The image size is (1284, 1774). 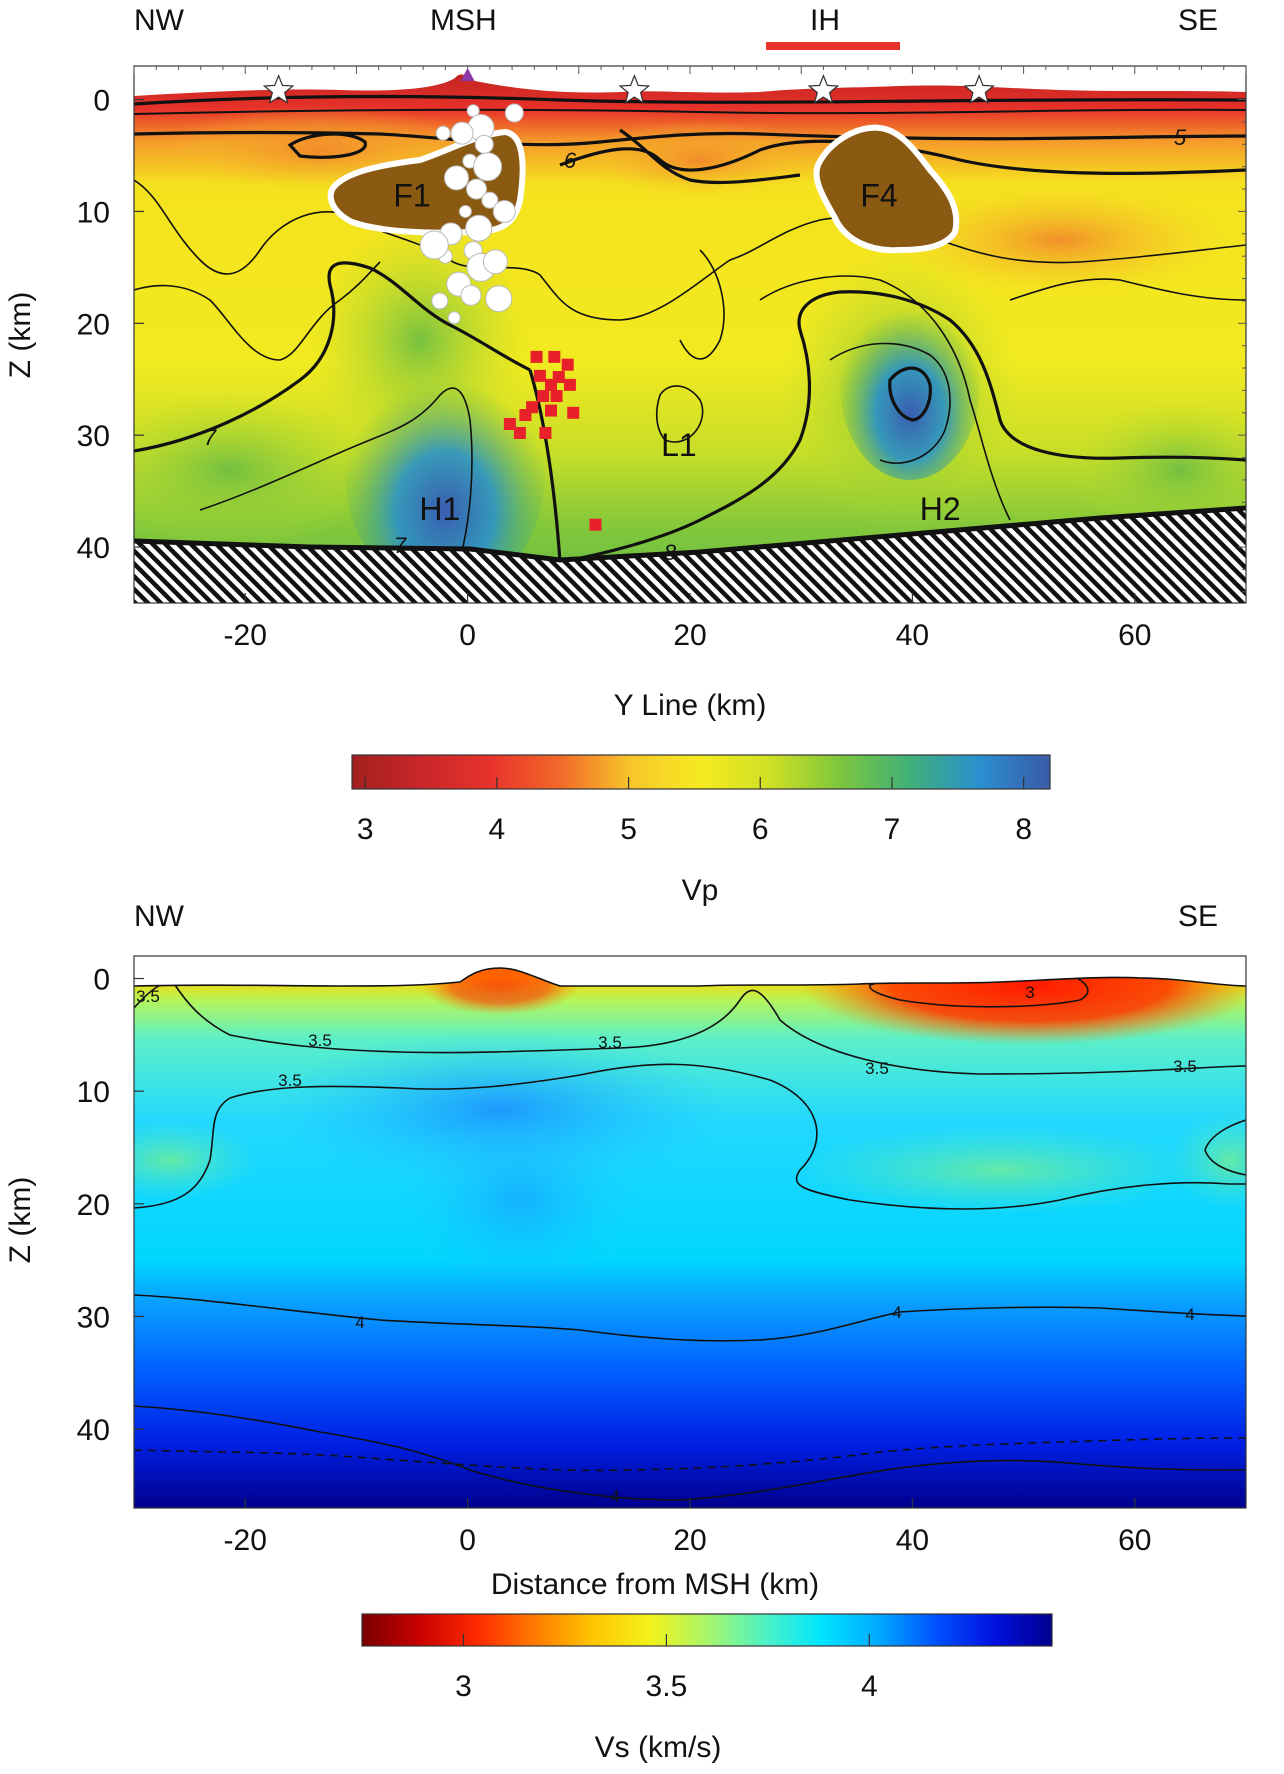 What do you see at coordinates (570, 160) in the screenshot?
I see `contour-label: 6` at bounding box center [570, 160].